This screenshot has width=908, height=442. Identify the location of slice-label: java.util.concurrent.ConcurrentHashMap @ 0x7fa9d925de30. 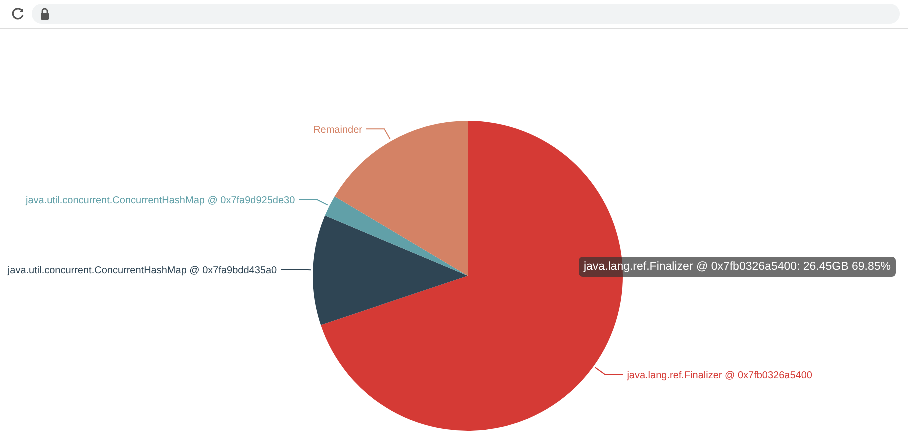
(160, 201).